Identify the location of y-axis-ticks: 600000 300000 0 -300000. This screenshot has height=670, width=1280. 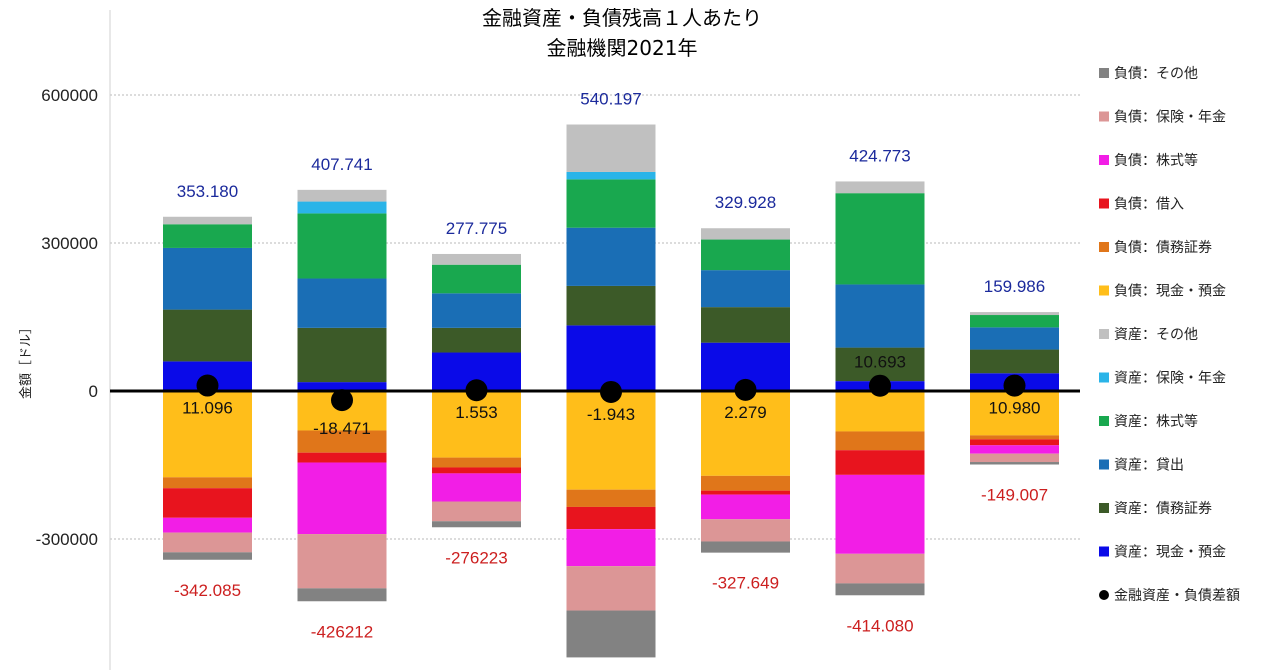
(67, 317).